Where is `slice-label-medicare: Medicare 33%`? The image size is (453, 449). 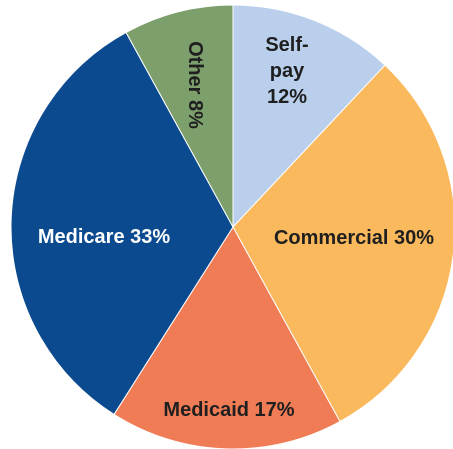
slice-label-medicare: Medicare 33% is located at coordinates (104, 237).